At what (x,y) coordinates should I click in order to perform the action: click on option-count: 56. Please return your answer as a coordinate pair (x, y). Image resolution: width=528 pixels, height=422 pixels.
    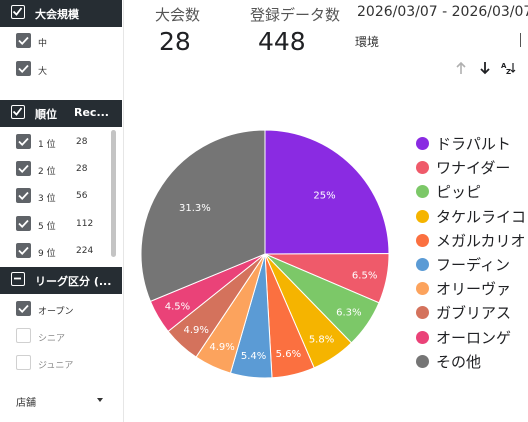
    Looking at the image, I should click on (82, 196).